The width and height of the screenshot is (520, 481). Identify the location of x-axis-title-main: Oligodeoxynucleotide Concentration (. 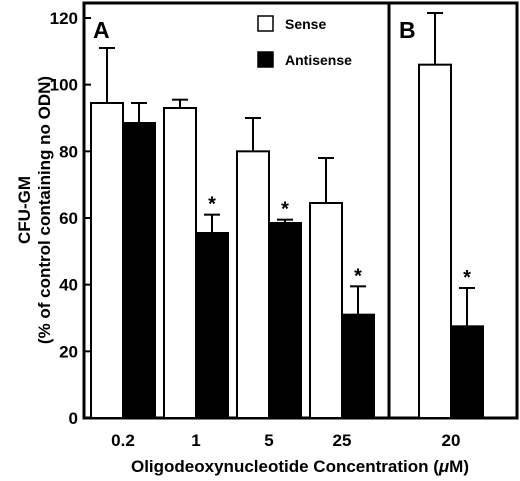
(285, 466).